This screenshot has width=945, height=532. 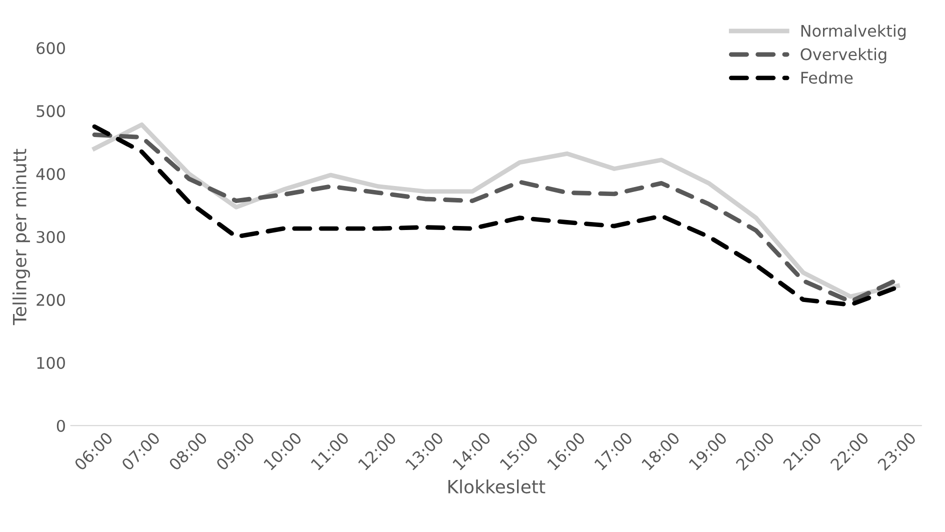 I want to click on y-tick-label: 500, so click(x=50, y=111).